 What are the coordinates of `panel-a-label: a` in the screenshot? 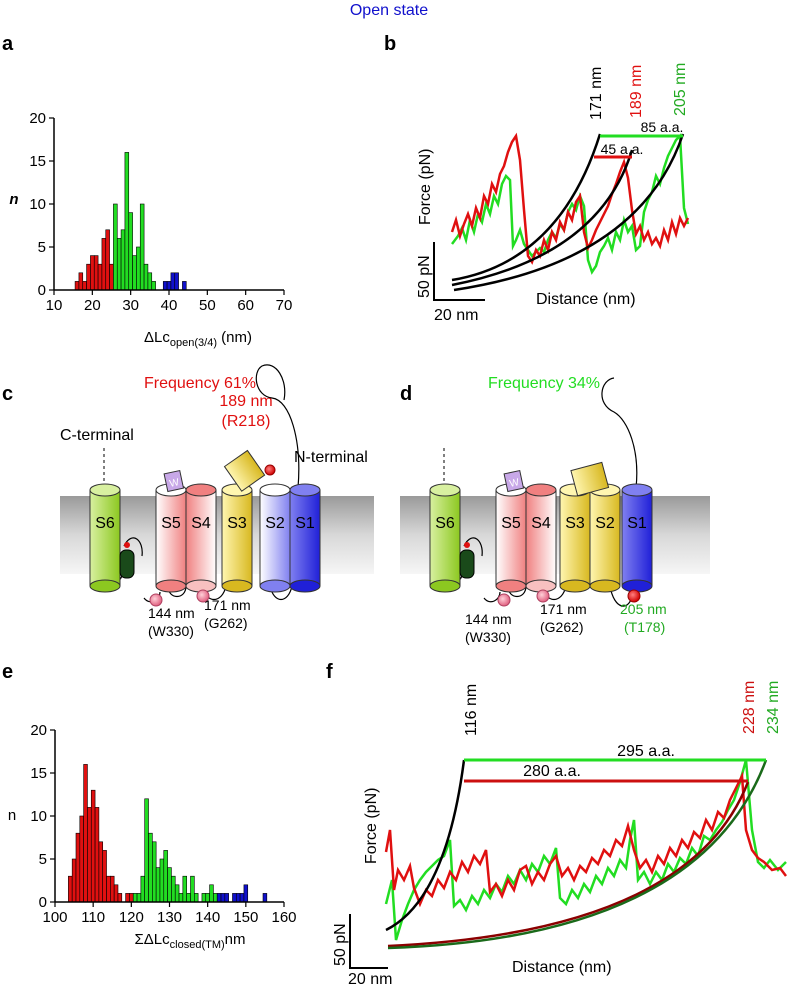 It's located at (8, 44).